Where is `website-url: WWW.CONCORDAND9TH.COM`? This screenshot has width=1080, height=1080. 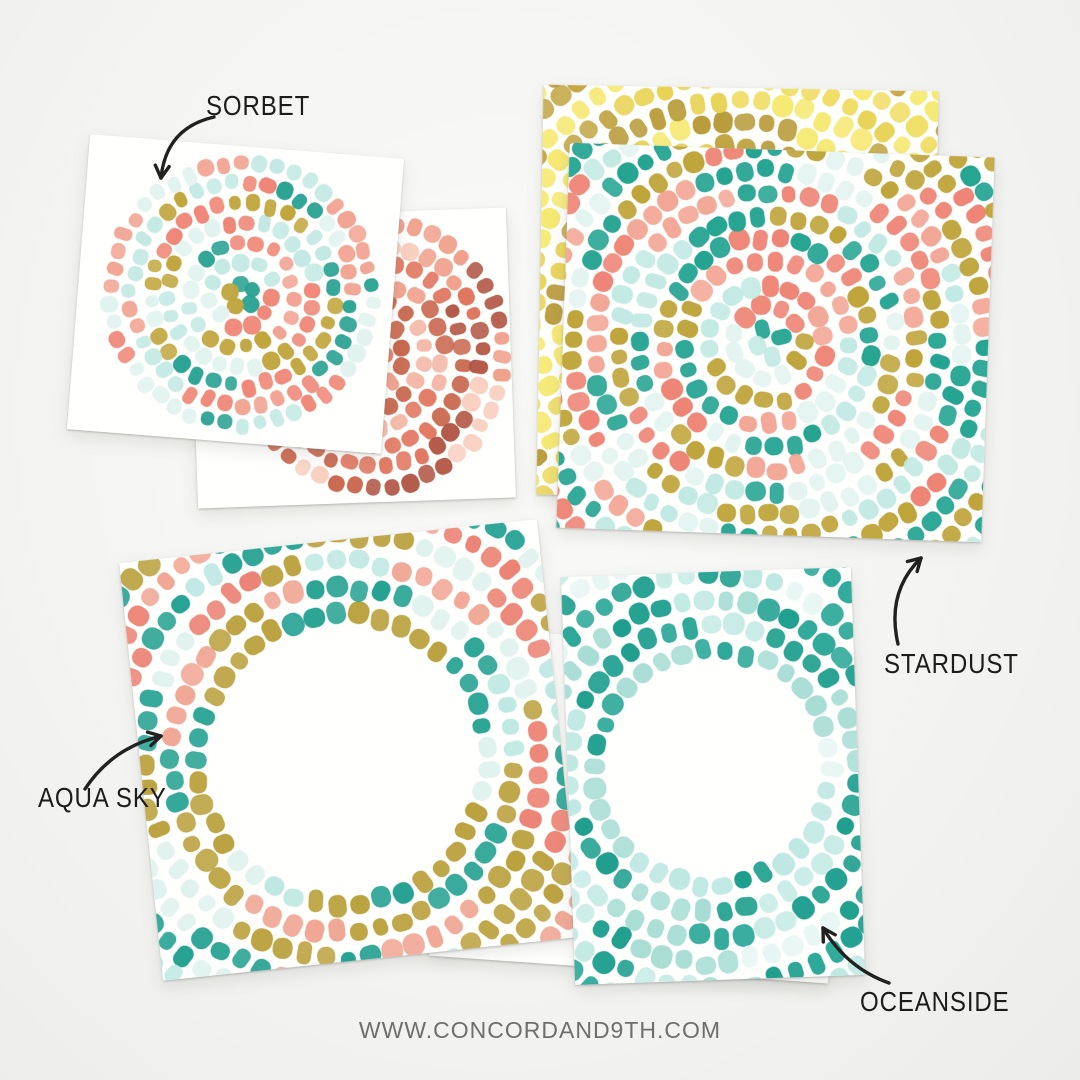 website-url: WWW.CONCORDAND9TH.COM is located at coordinates (540, 1030).